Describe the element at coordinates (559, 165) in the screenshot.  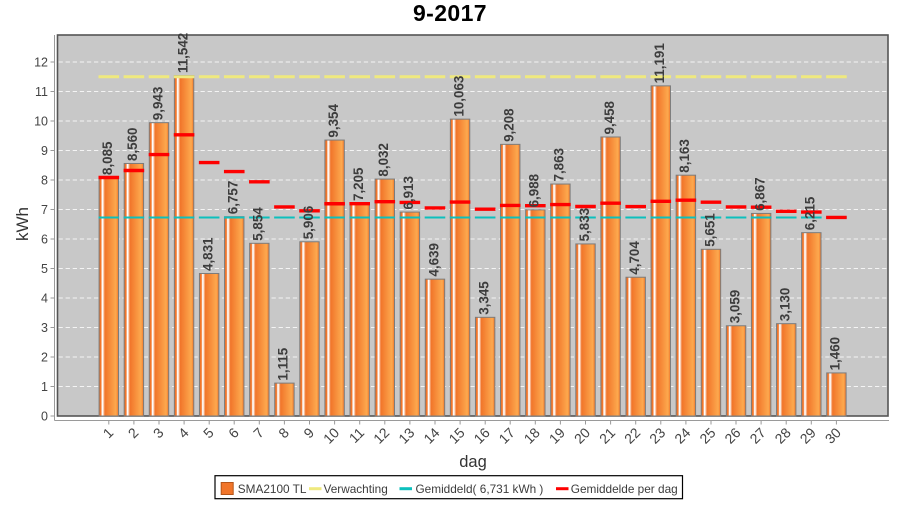
I see `svg-text: 7,863` at that location.